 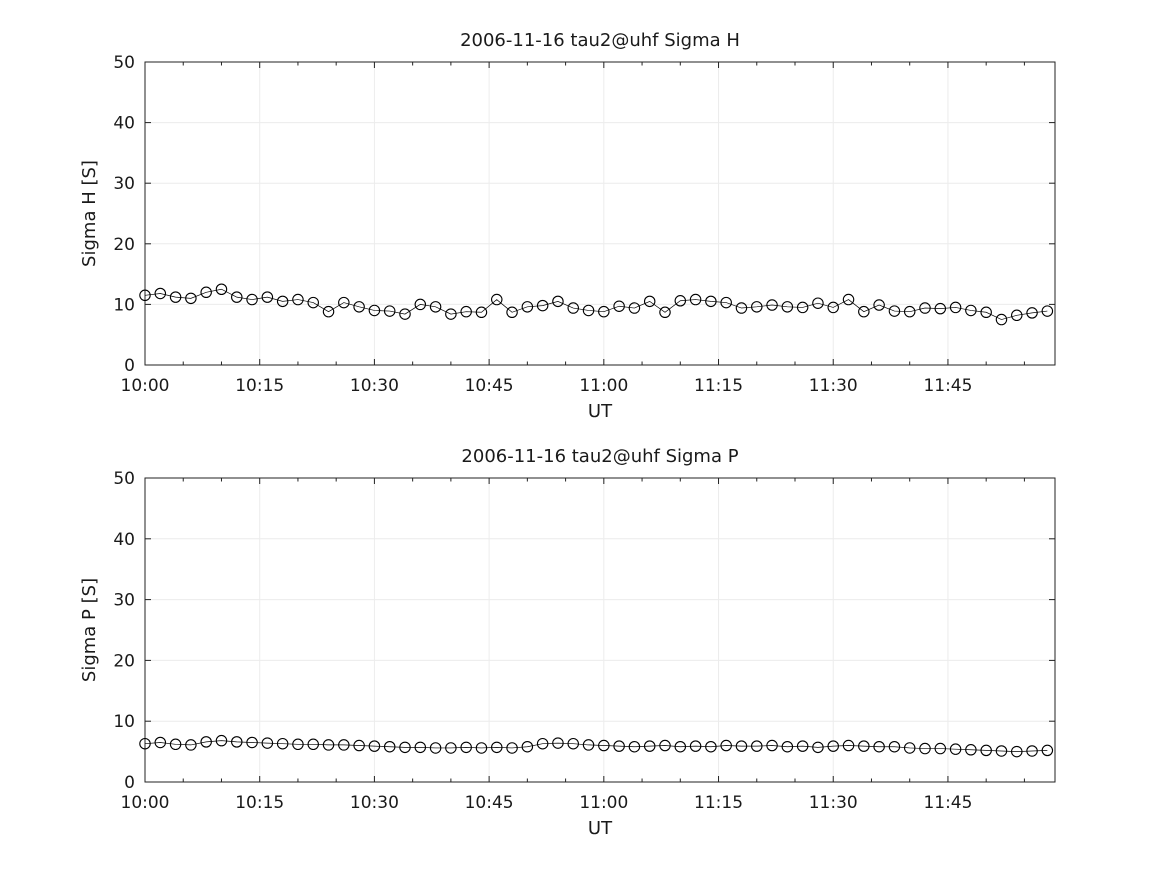 I want to click on y-tick-label: 10, so click(x=124, y=305).